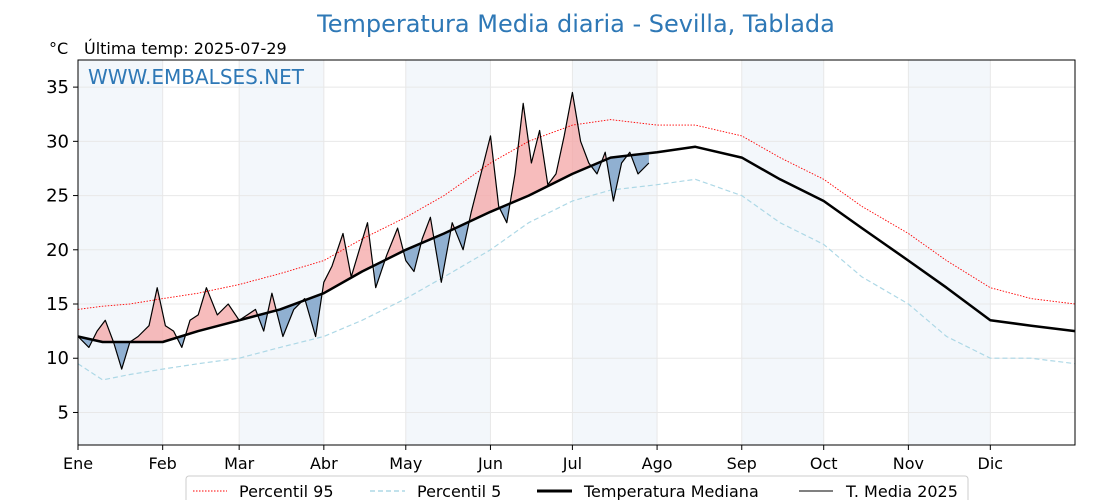 The height and width of the screenshot is (500, 1120). What do you see at coordinates (901, 491) in the screenshot?
I see `legend-label-2025: T. Media 2025` at bounding box center [901, 491].